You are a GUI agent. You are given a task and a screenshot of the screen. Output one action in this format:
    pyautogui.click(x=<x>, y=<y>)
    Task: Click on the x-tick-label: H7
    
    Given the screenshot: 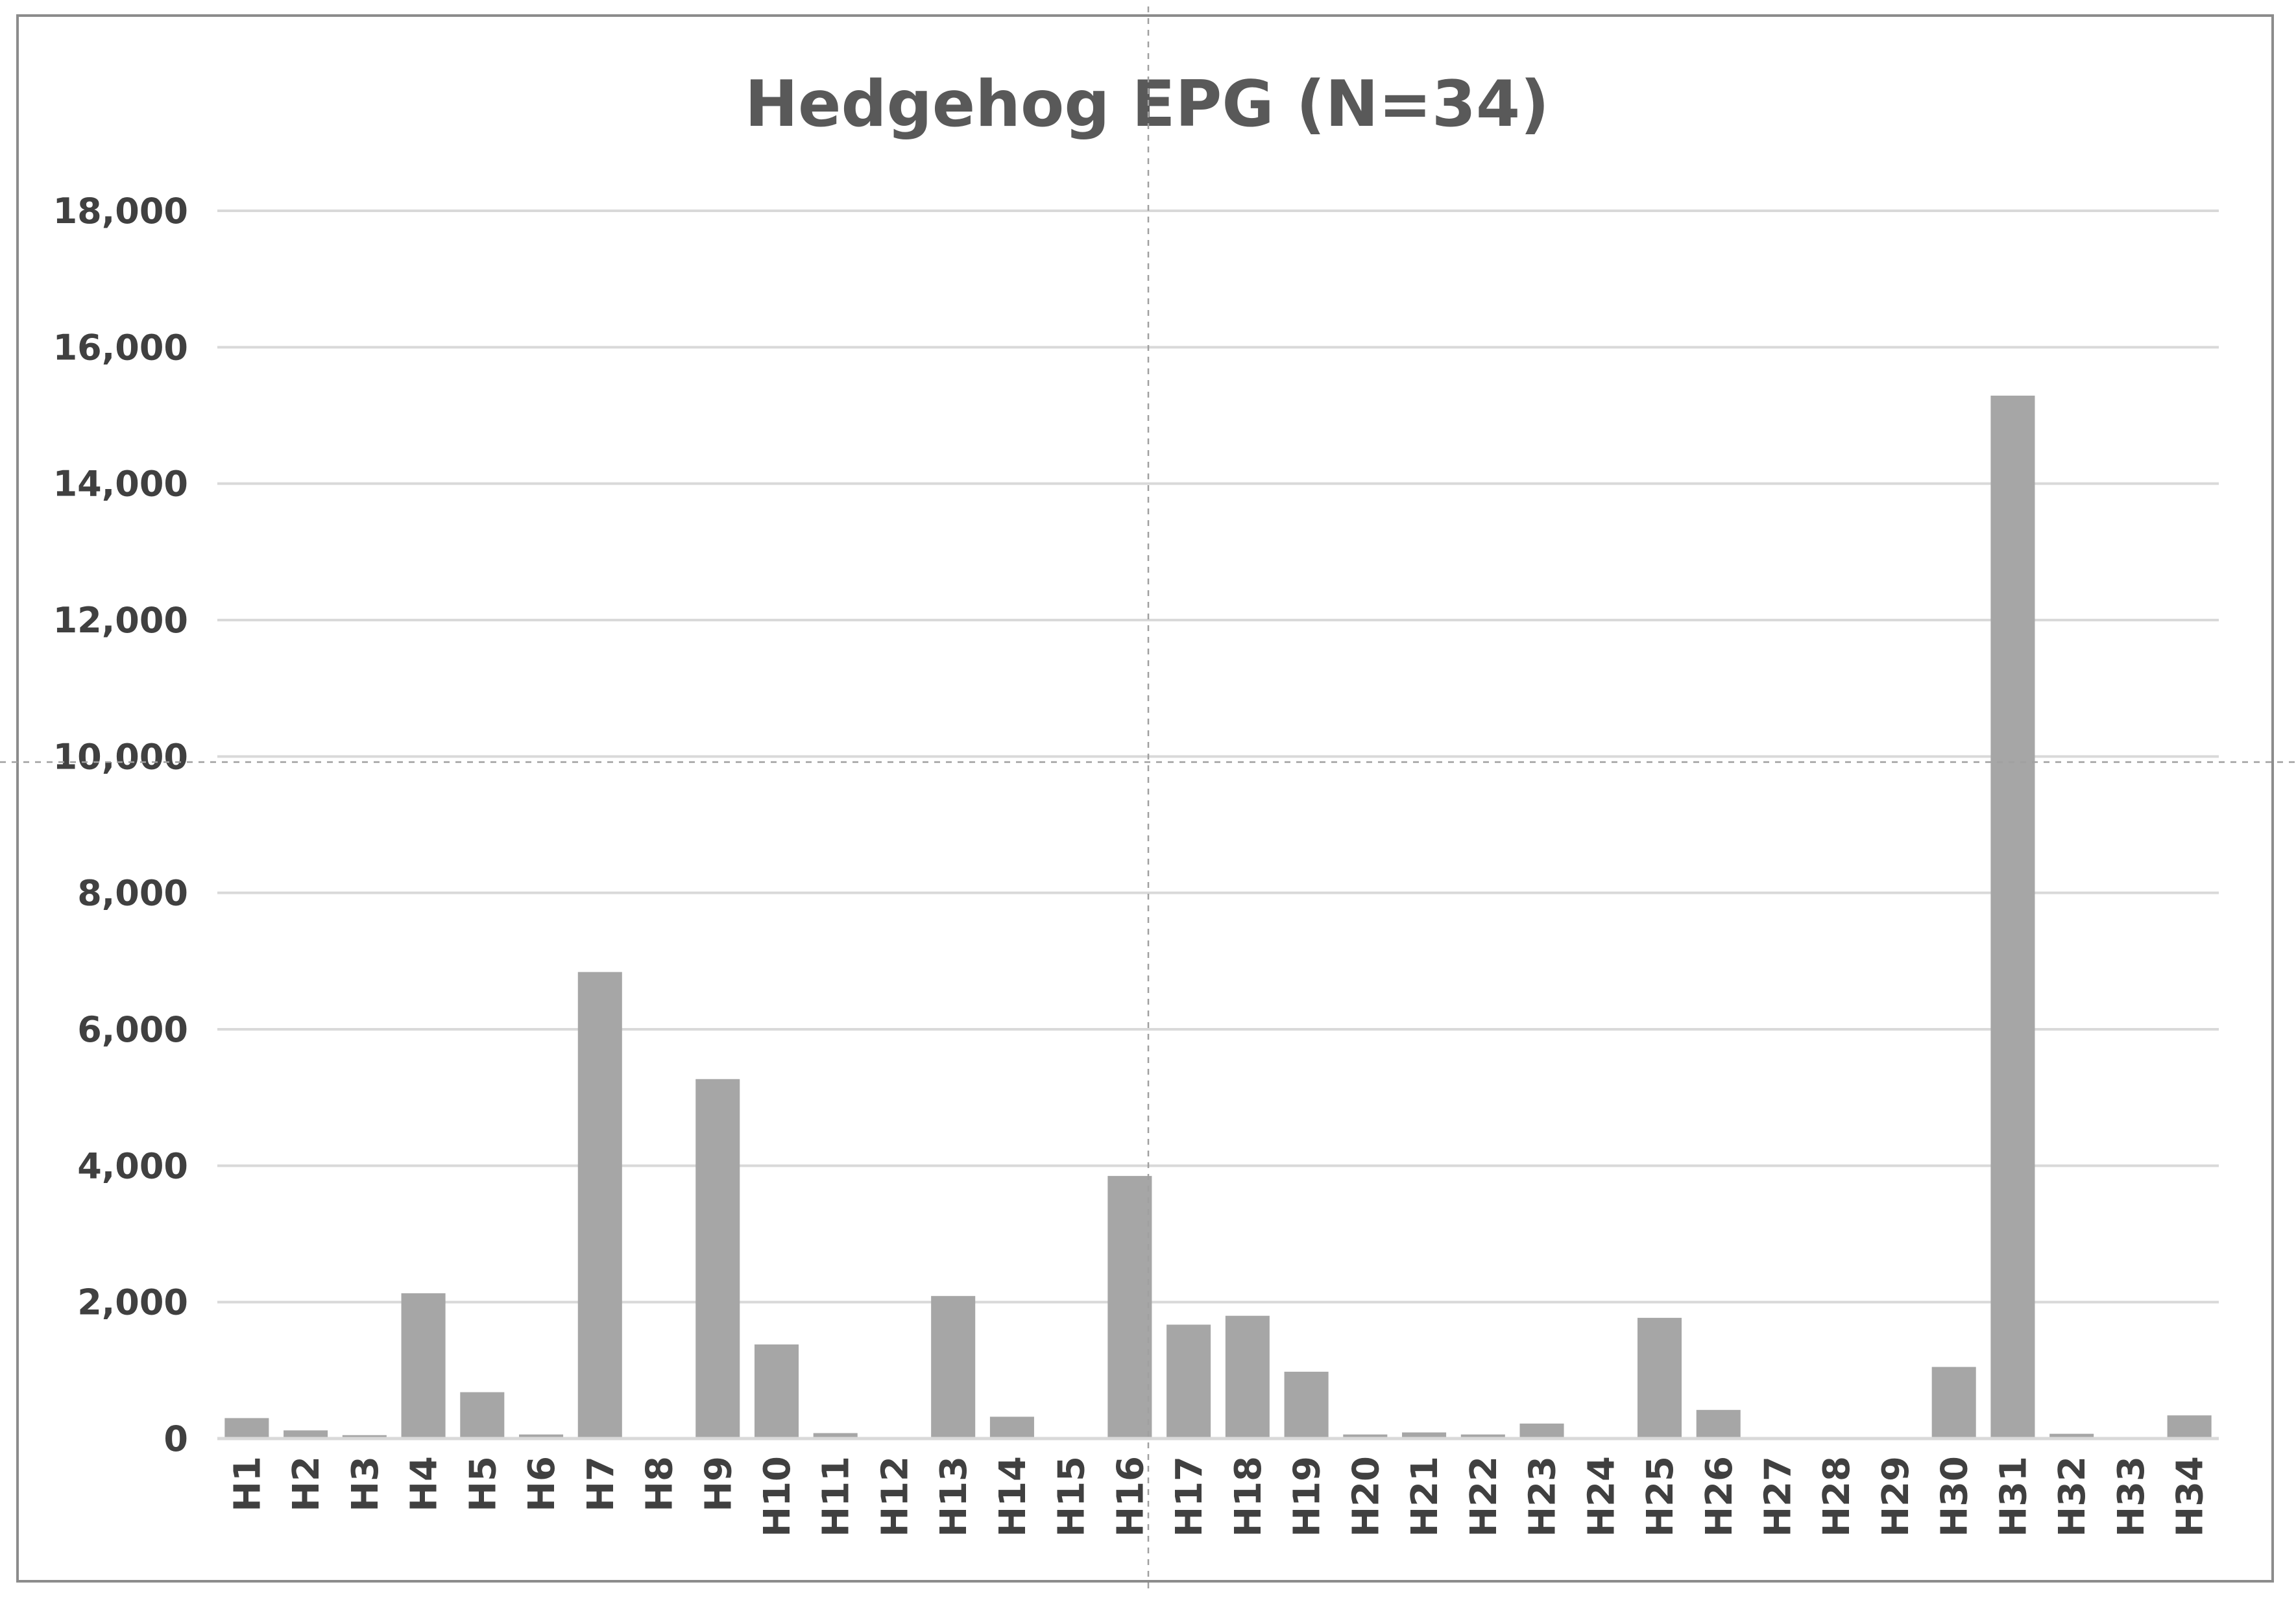 What is the action you would take?
    pyautogui.click(x=601, y=1484)
    